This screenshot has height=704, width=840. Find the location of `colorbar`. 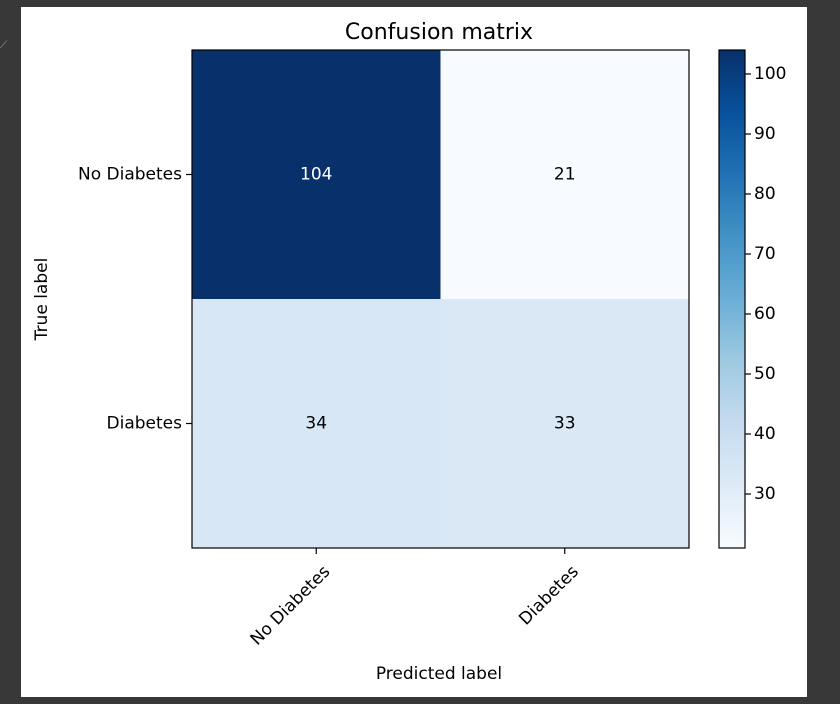

colorbar is located at coordinates (732, 299).